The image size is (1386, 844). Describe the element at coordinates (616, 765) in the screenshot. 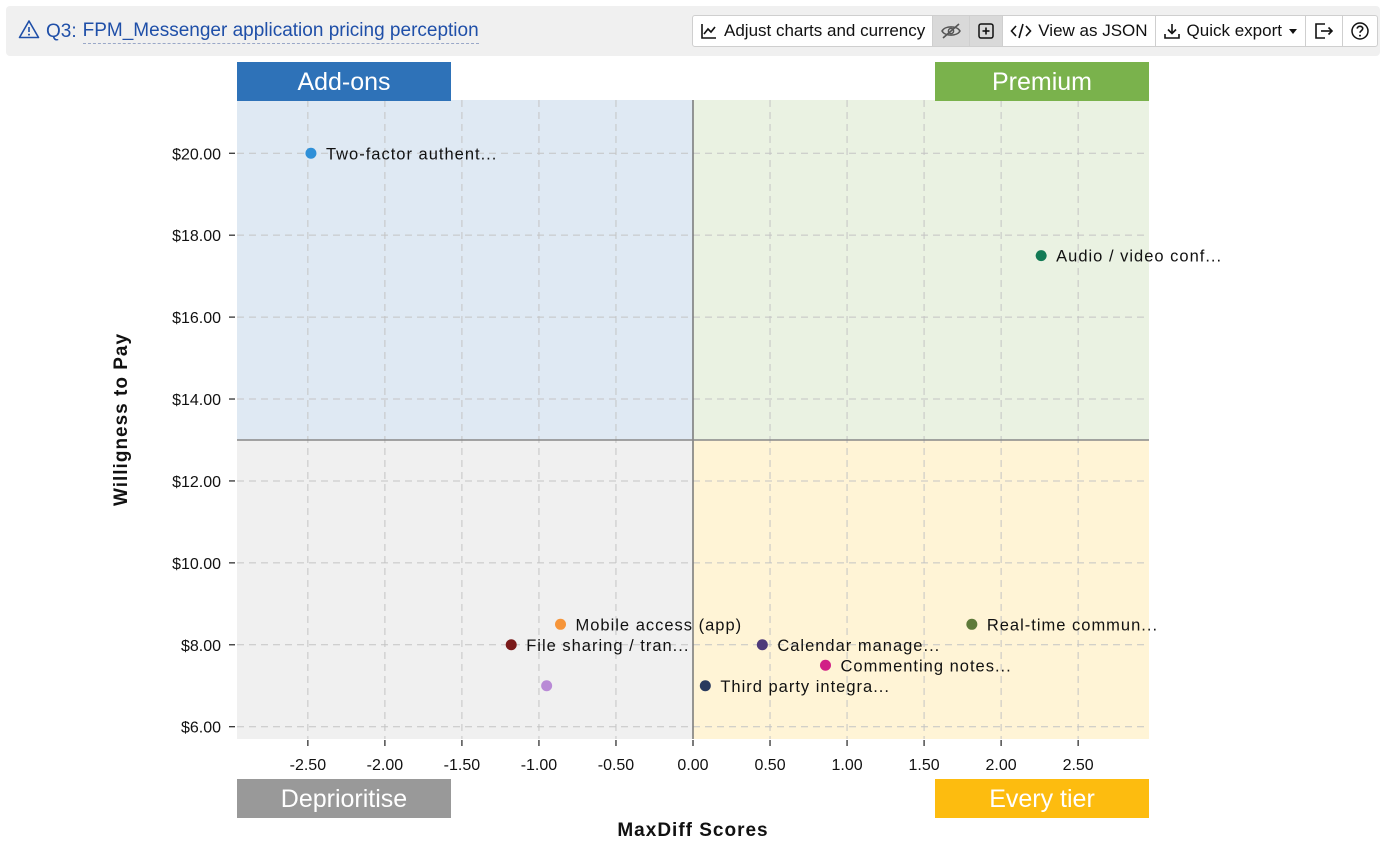

I see `x-tick-label: -0.50` at that location.